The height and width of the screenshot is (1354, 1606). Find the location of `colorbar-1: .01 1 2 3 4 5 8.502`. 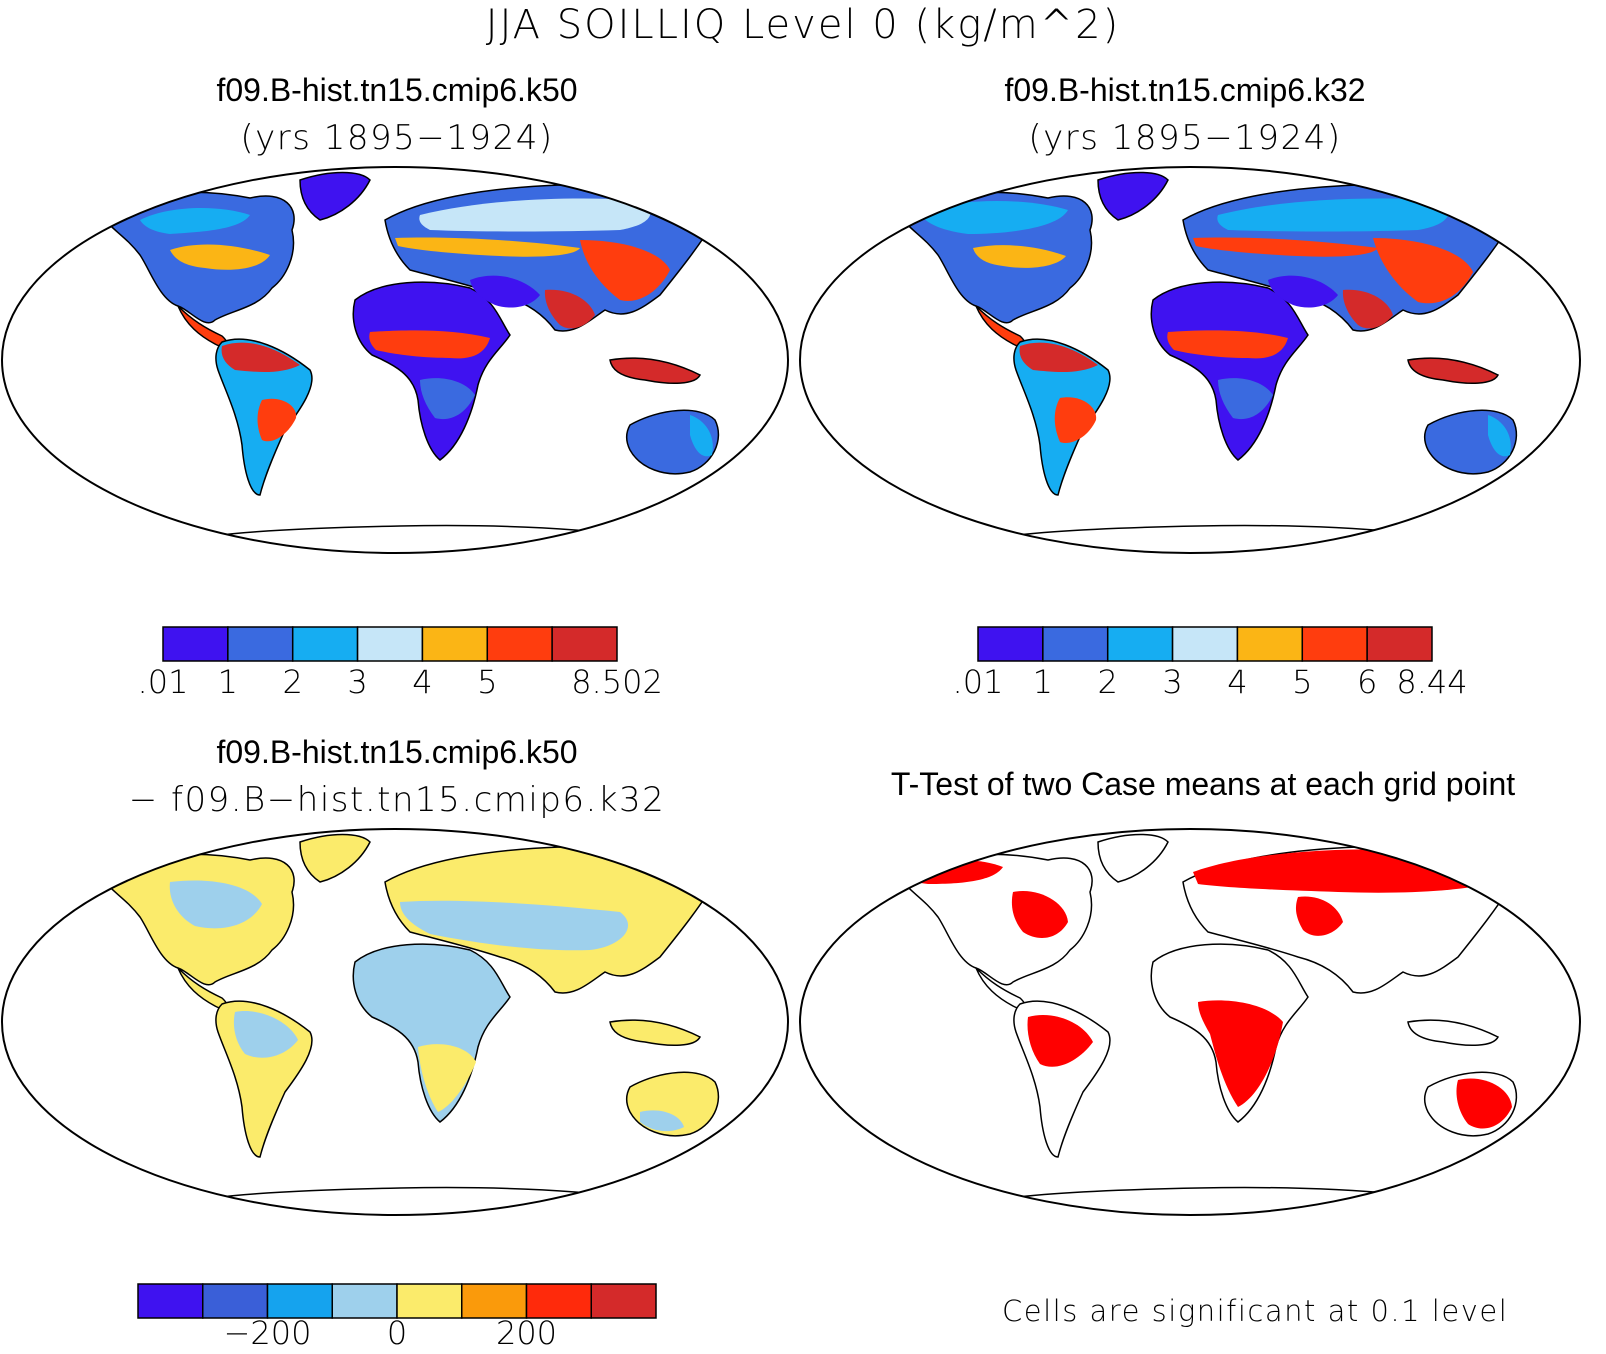

colorbar-1: .01 1 2 3 4 5 8.502 is located at coordinates (400, 663).